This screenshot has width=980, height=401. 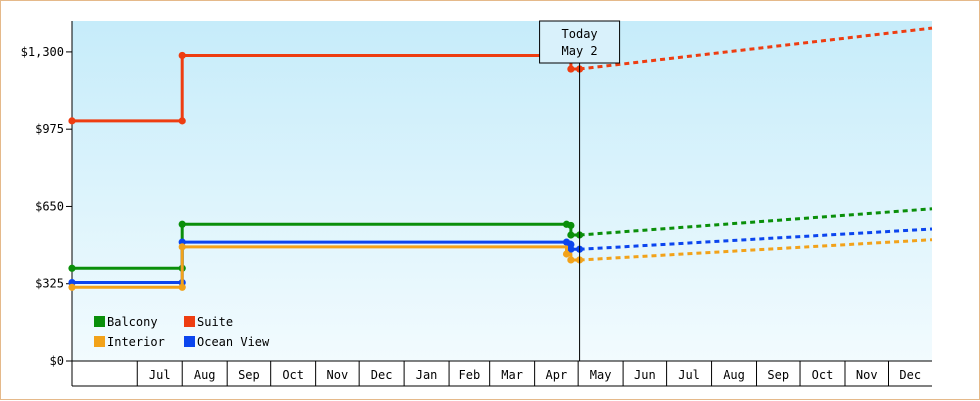 What do you see at coordinates (645, 375) in the screenshot?
I see `x-tick-label: Jun` at bounding box center [645, 375].